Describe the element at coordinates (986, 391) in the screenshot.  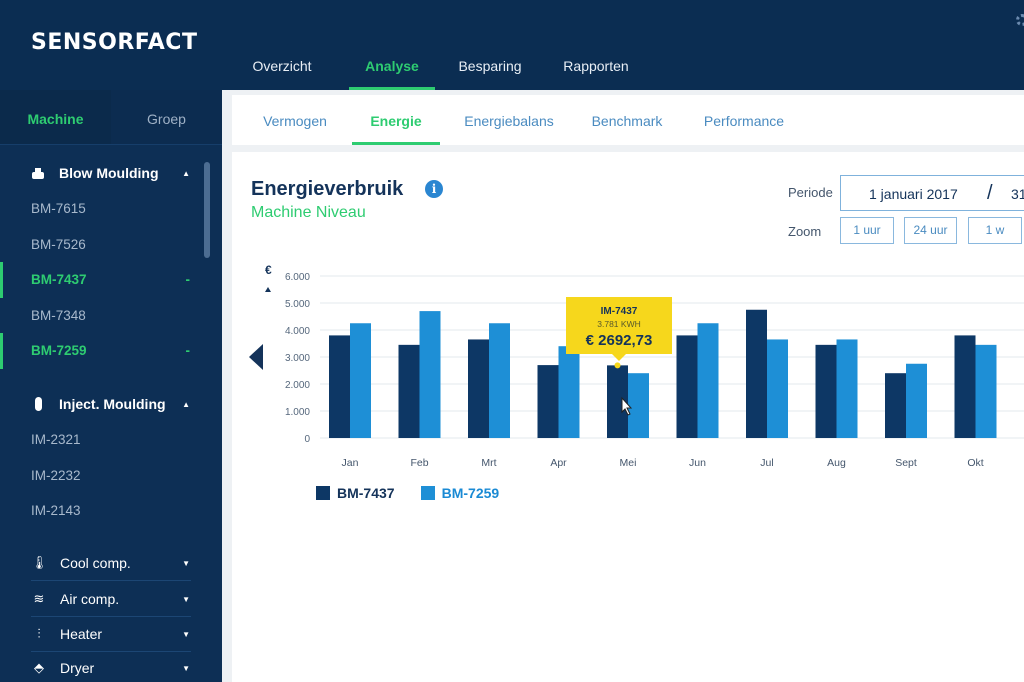
I see `bar-bm-7259-okt` at that location.